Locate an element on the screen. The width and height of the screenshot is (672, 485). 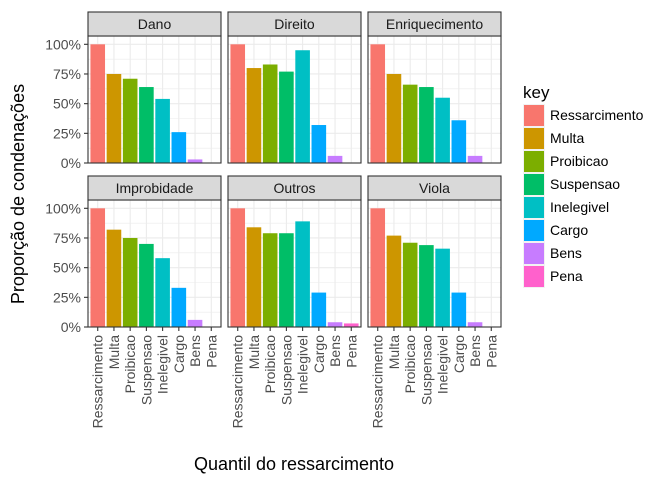
bar-viola-suspensao is located at coordinates (426, 286).